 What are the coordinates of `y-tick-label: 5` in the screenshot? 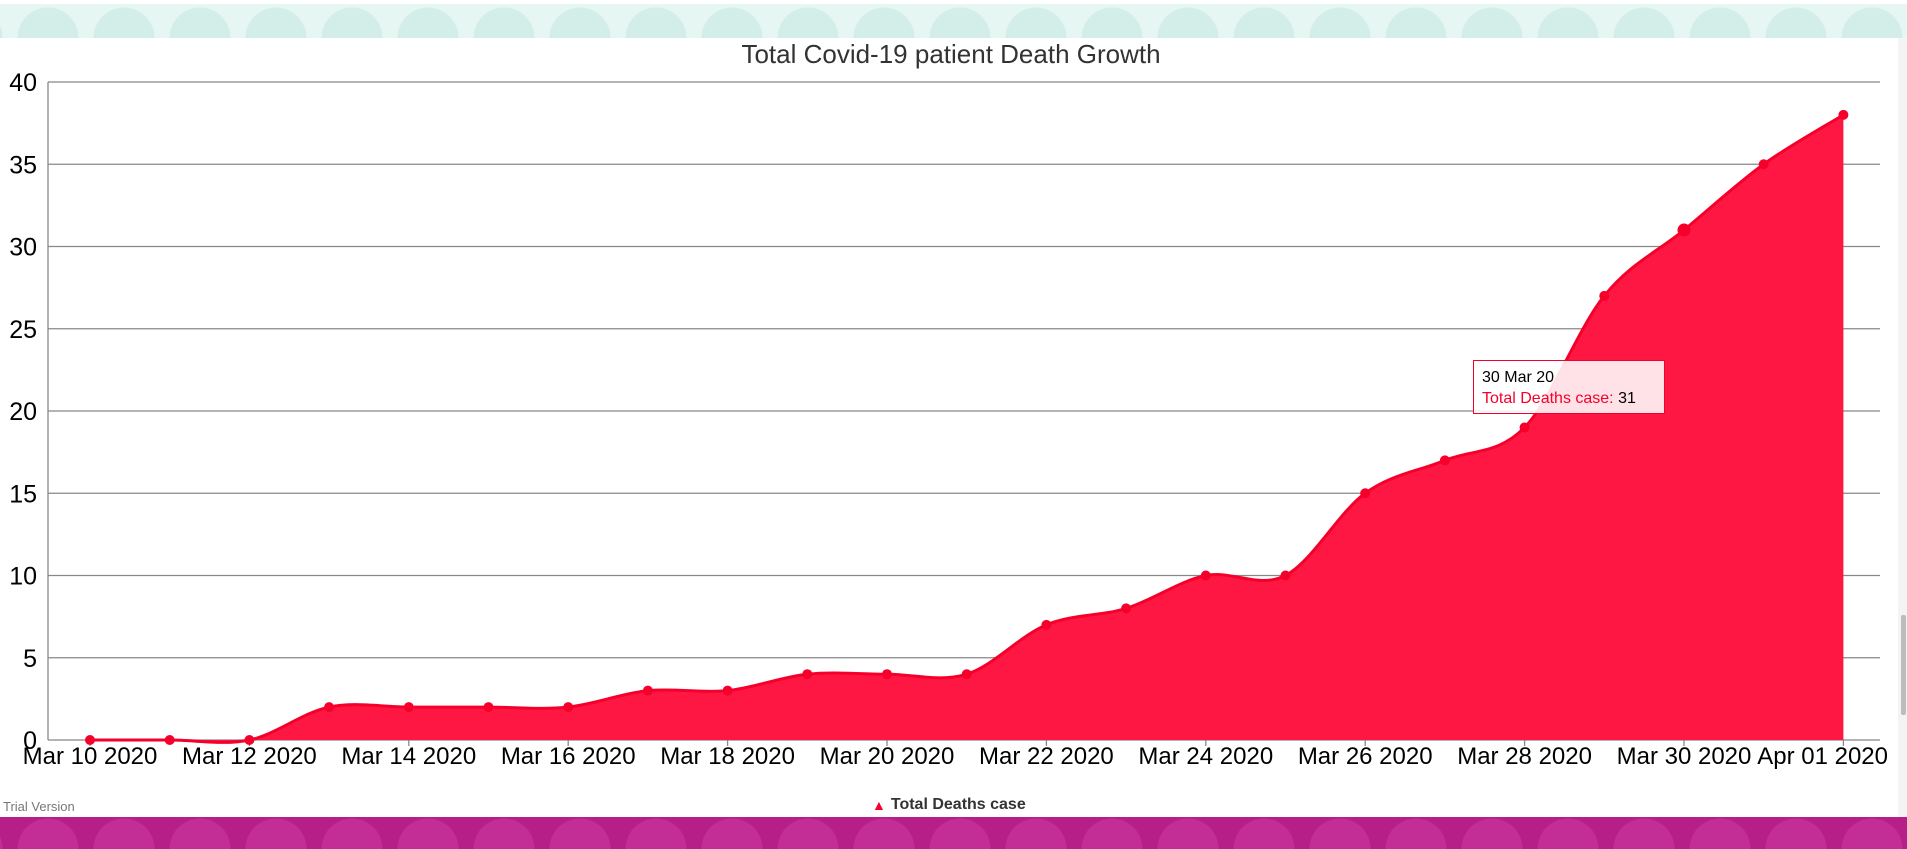 It's located at (30, 659).